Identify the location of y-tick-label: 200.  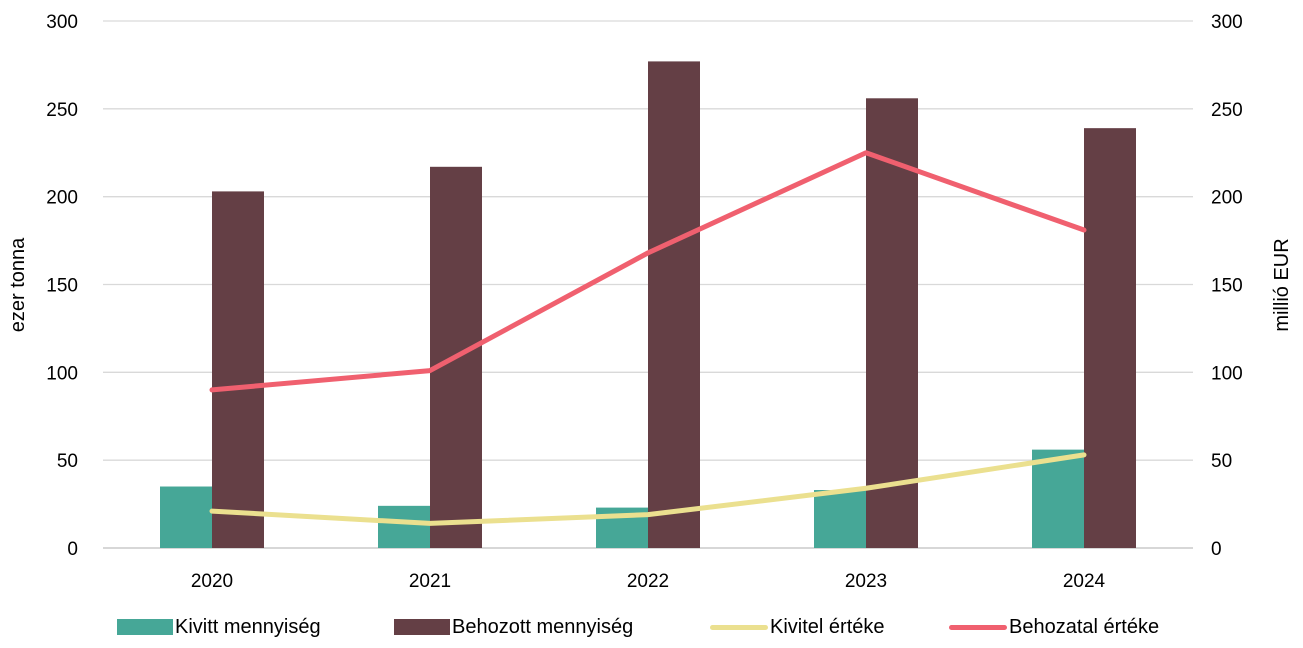
(62, 198).